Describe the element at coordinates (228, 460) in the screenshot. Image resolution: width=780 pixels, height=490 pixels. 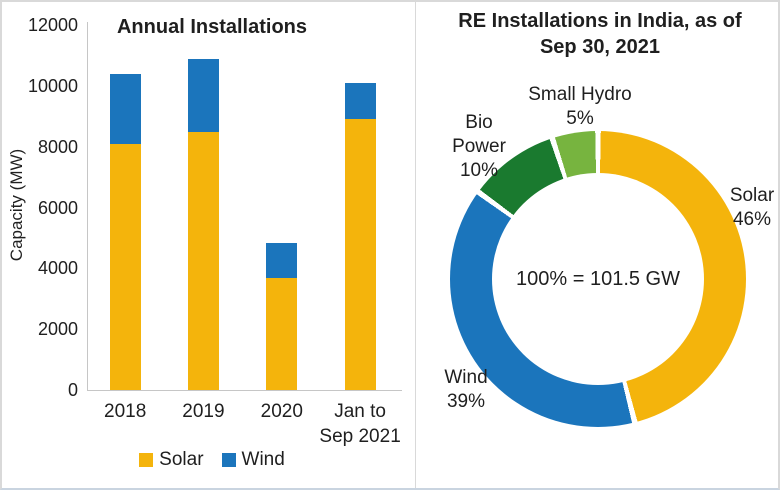
I see `wind-swatch-icon` at that location.